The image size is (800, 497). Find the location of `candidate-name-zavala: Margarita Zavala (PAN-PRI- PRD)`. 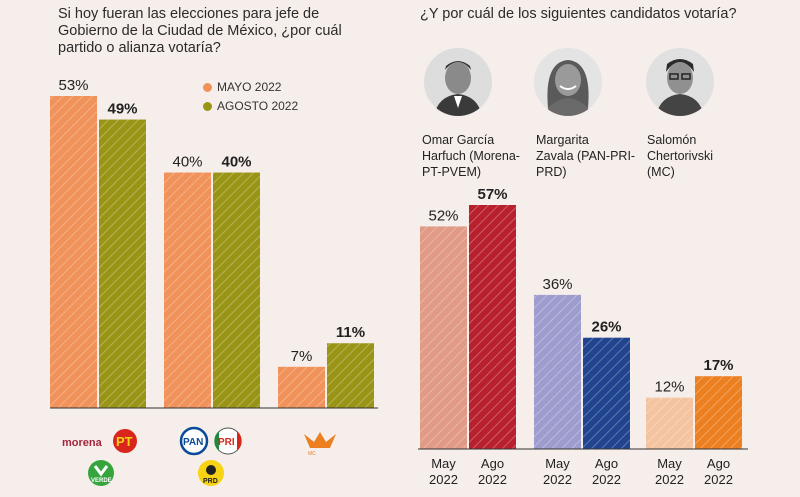

candidate-name-zavala: Margarita Zavala (PAN-PRI- PRD) is located at coordinates (585, 156).